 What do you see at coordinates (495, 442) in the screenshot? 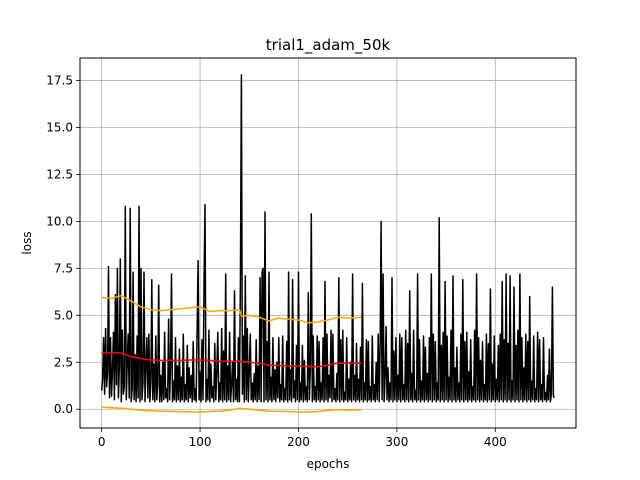
I see `x-tick-label: 400` at bounding box center [495, 442].